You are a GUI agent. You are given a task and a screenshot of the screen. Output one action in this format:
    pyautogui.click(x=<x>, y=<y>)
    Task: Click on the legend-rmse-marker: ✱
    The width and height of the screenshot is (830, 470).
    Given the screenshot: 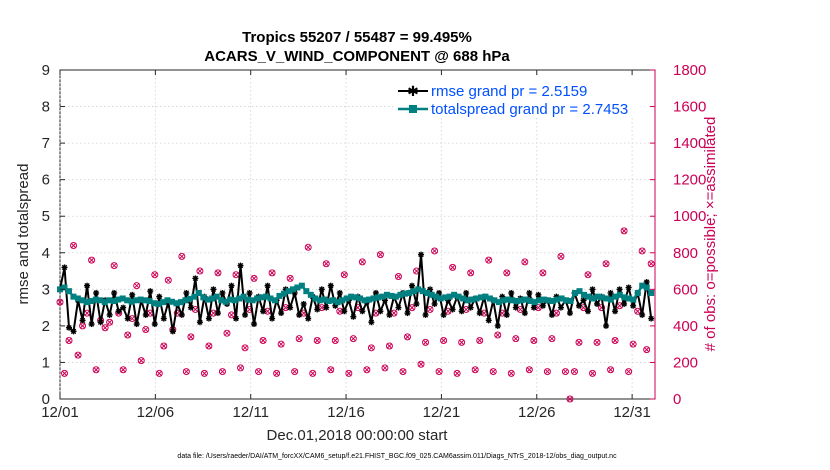 What is the action you would take?
    pyautogui.click(x=413, y=92)
    